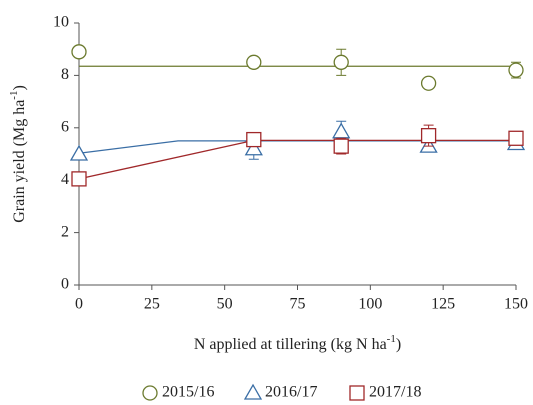 The image size is (533, 405). I want to click on y-tick-label: 10, so click(61, 22).